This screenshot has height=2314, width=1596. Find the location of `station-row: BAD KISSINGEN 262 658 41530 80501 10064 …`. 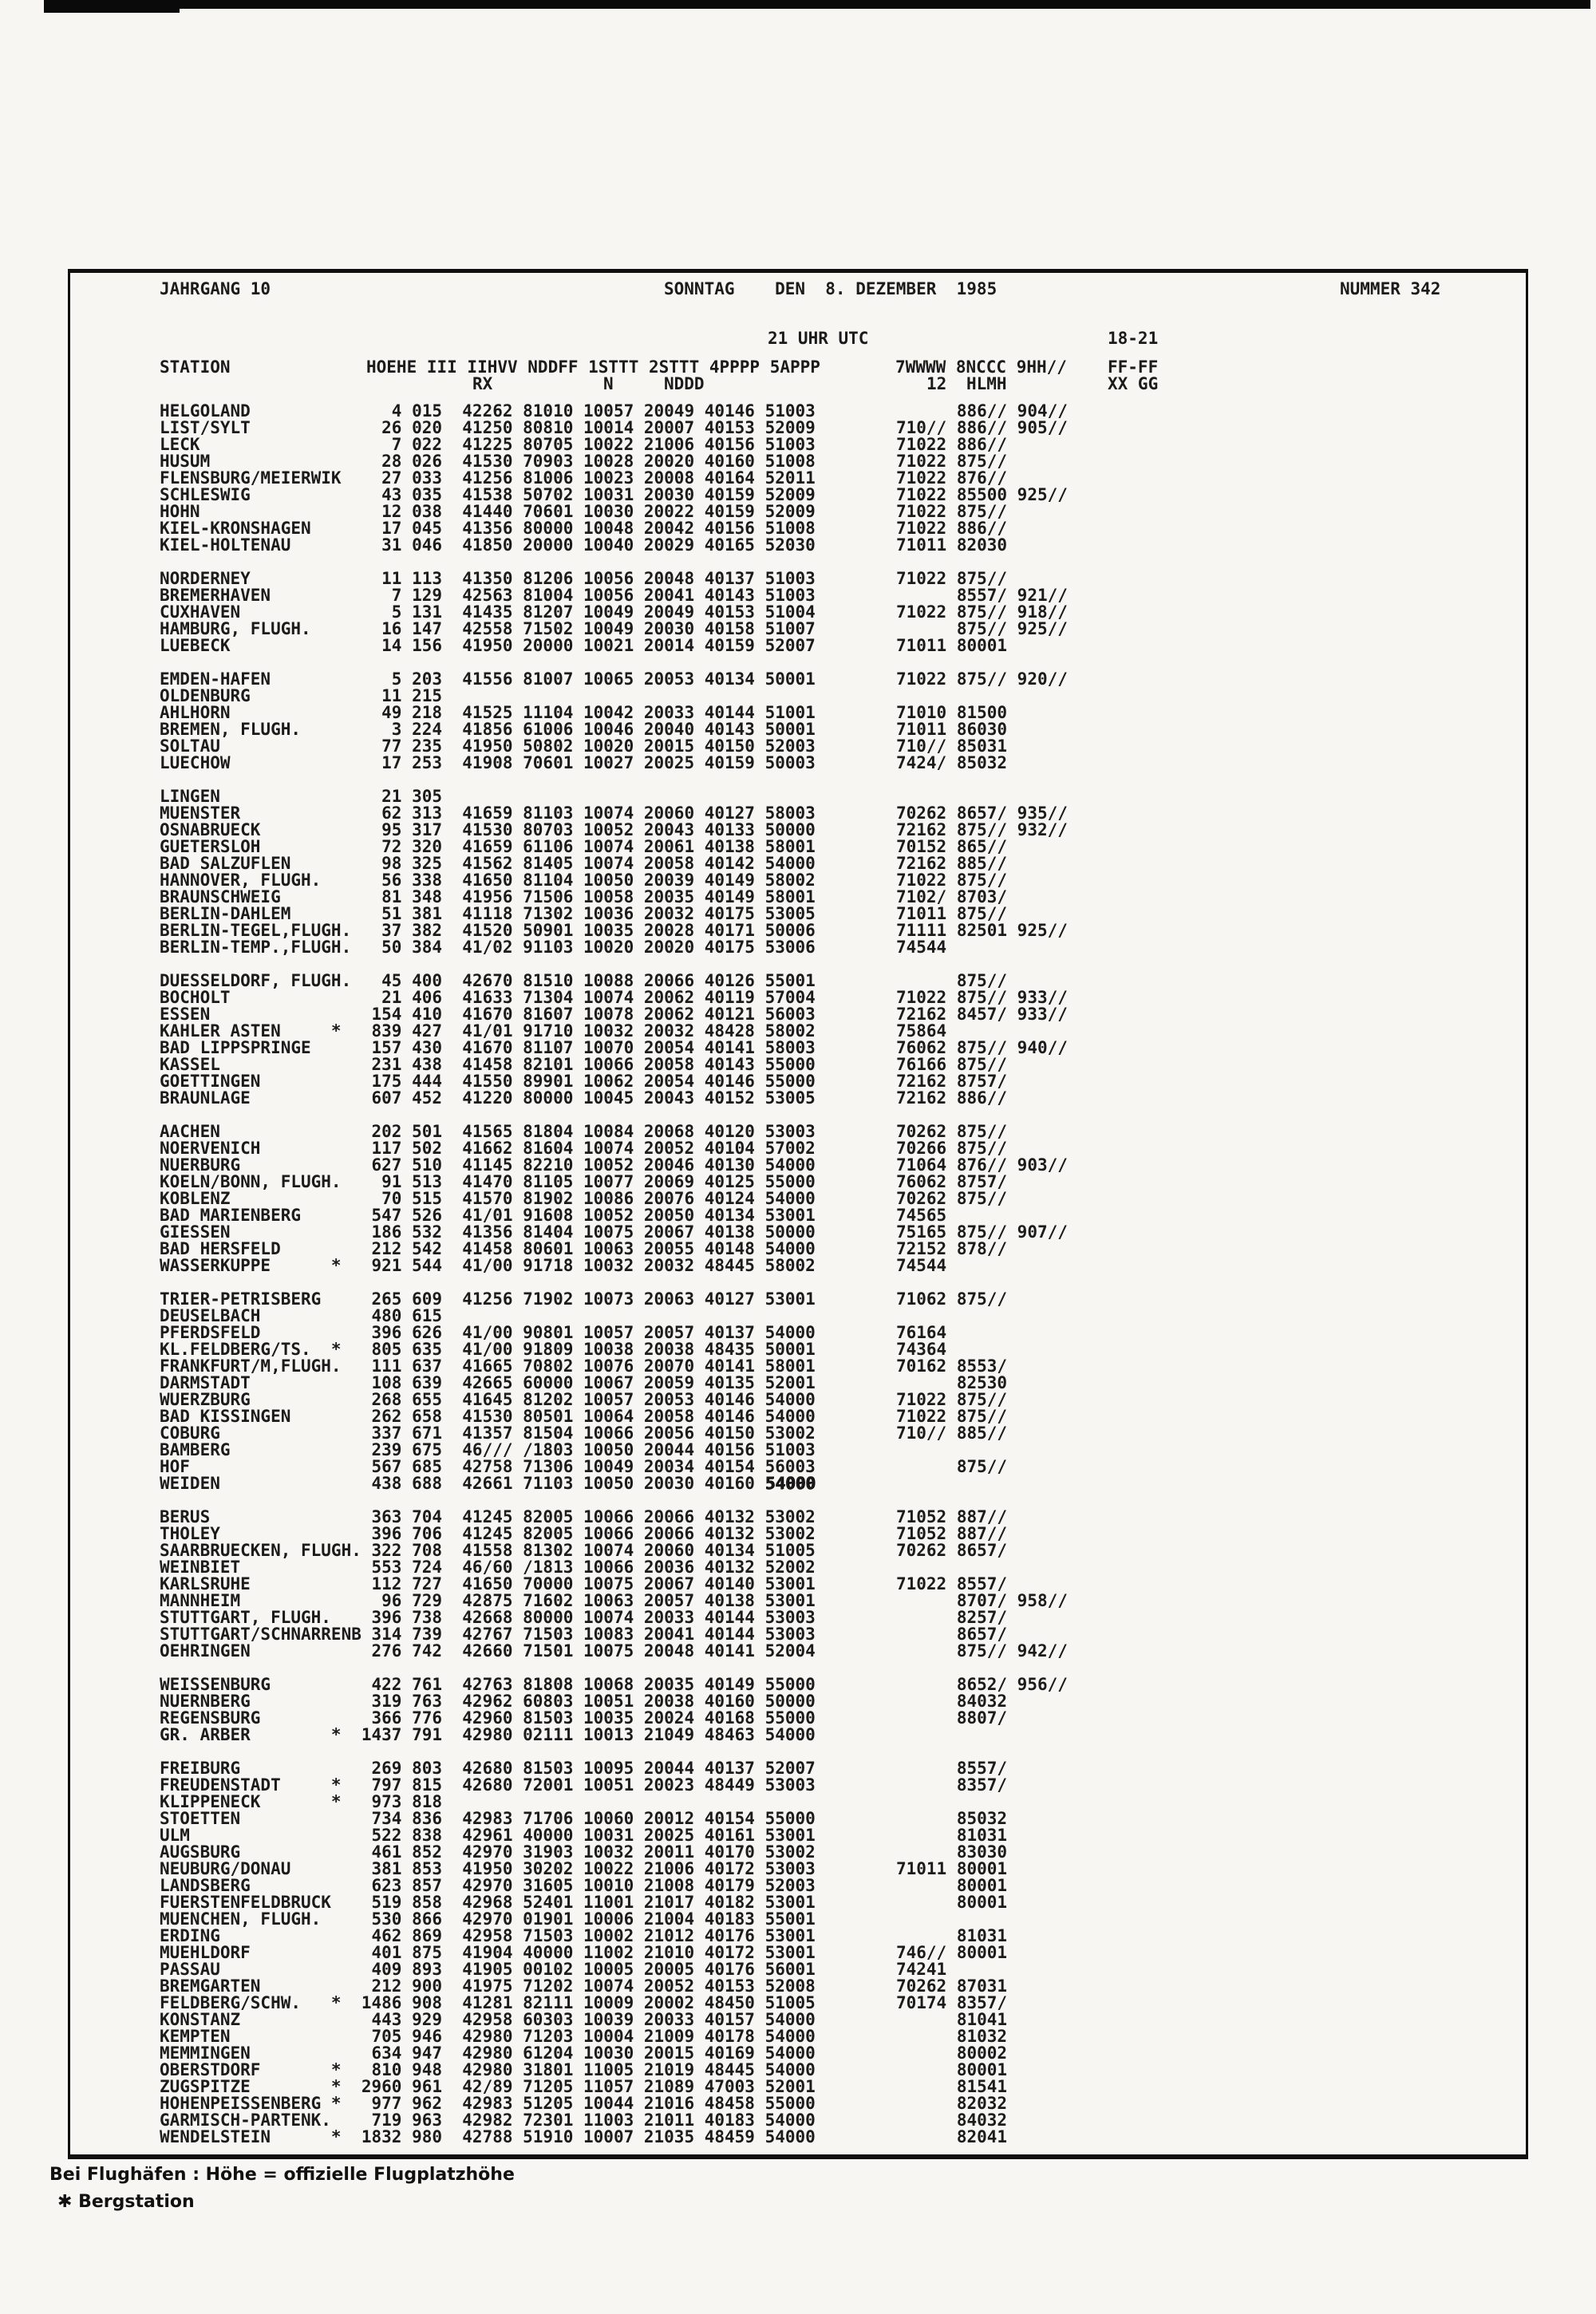

station-row: BAD KISSINGEN 262 658 41530 80501 10064 … is located at coordinates (584, 1416).